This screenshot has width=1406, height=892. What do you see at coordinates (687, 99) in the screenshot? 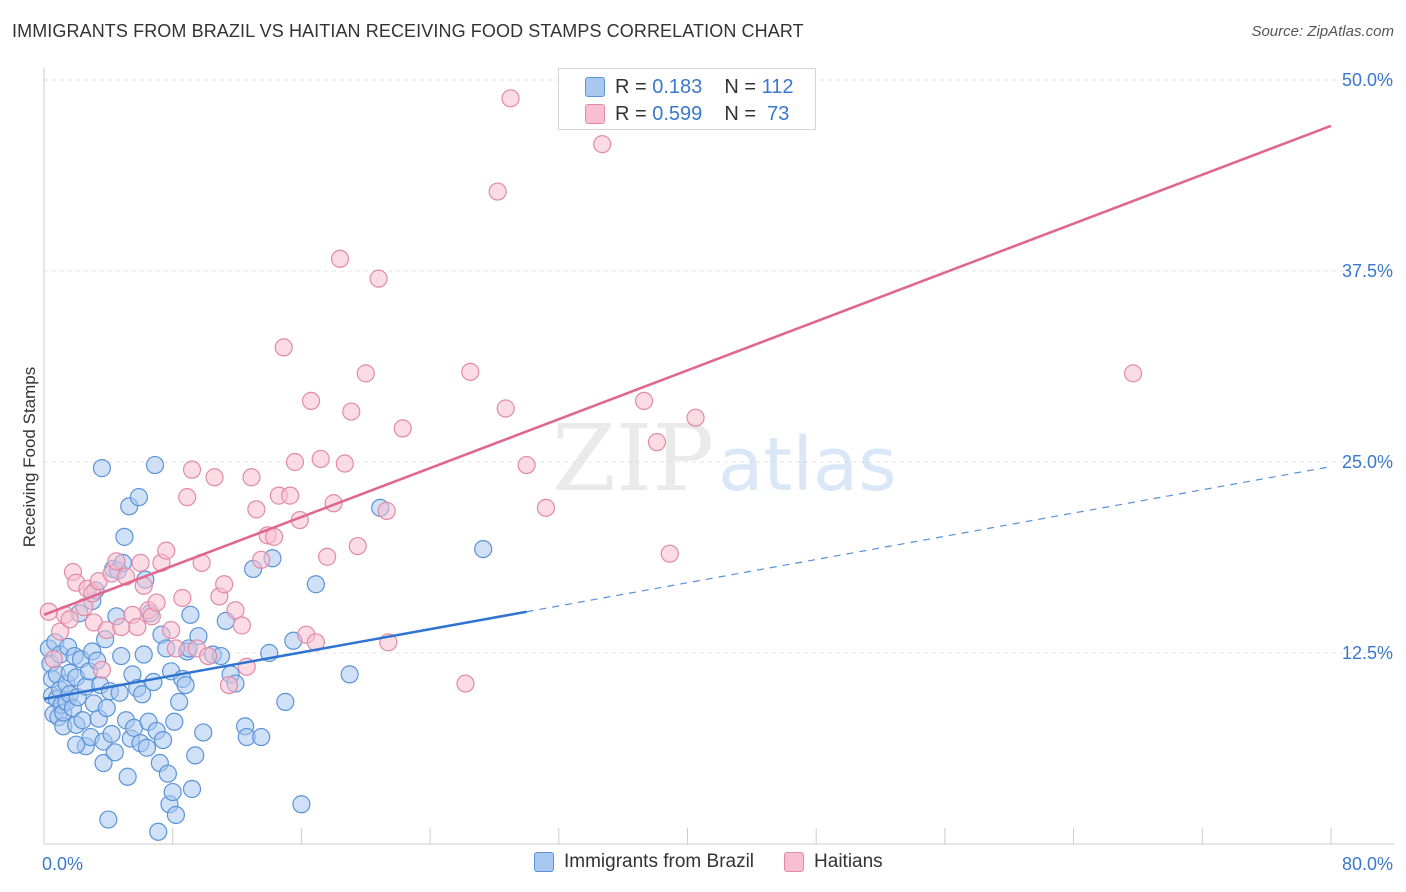
I see `stats-legend: R = 0.183 N = 112 R = 0.599 N = 73` at bounding box center [687, 99].